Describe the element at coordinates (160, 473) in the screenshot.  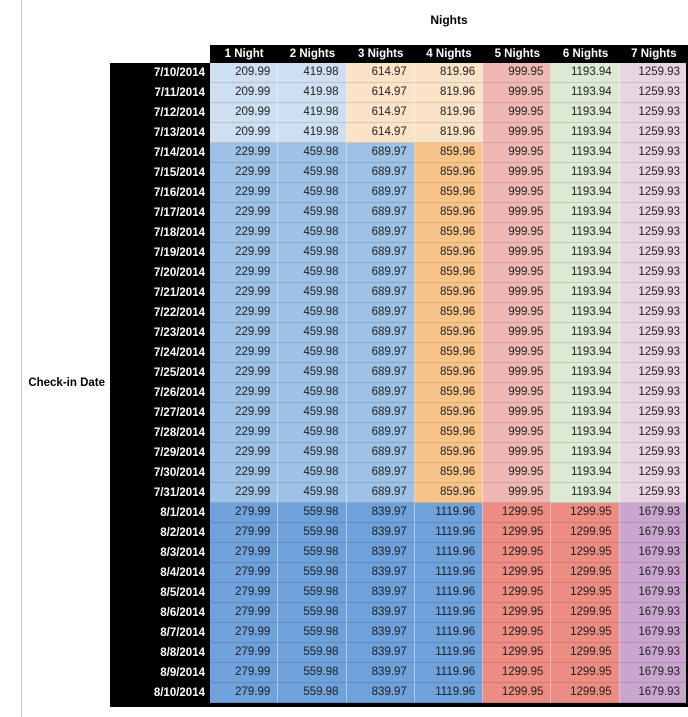
I see `row-date: 7/30/2014` at that location.